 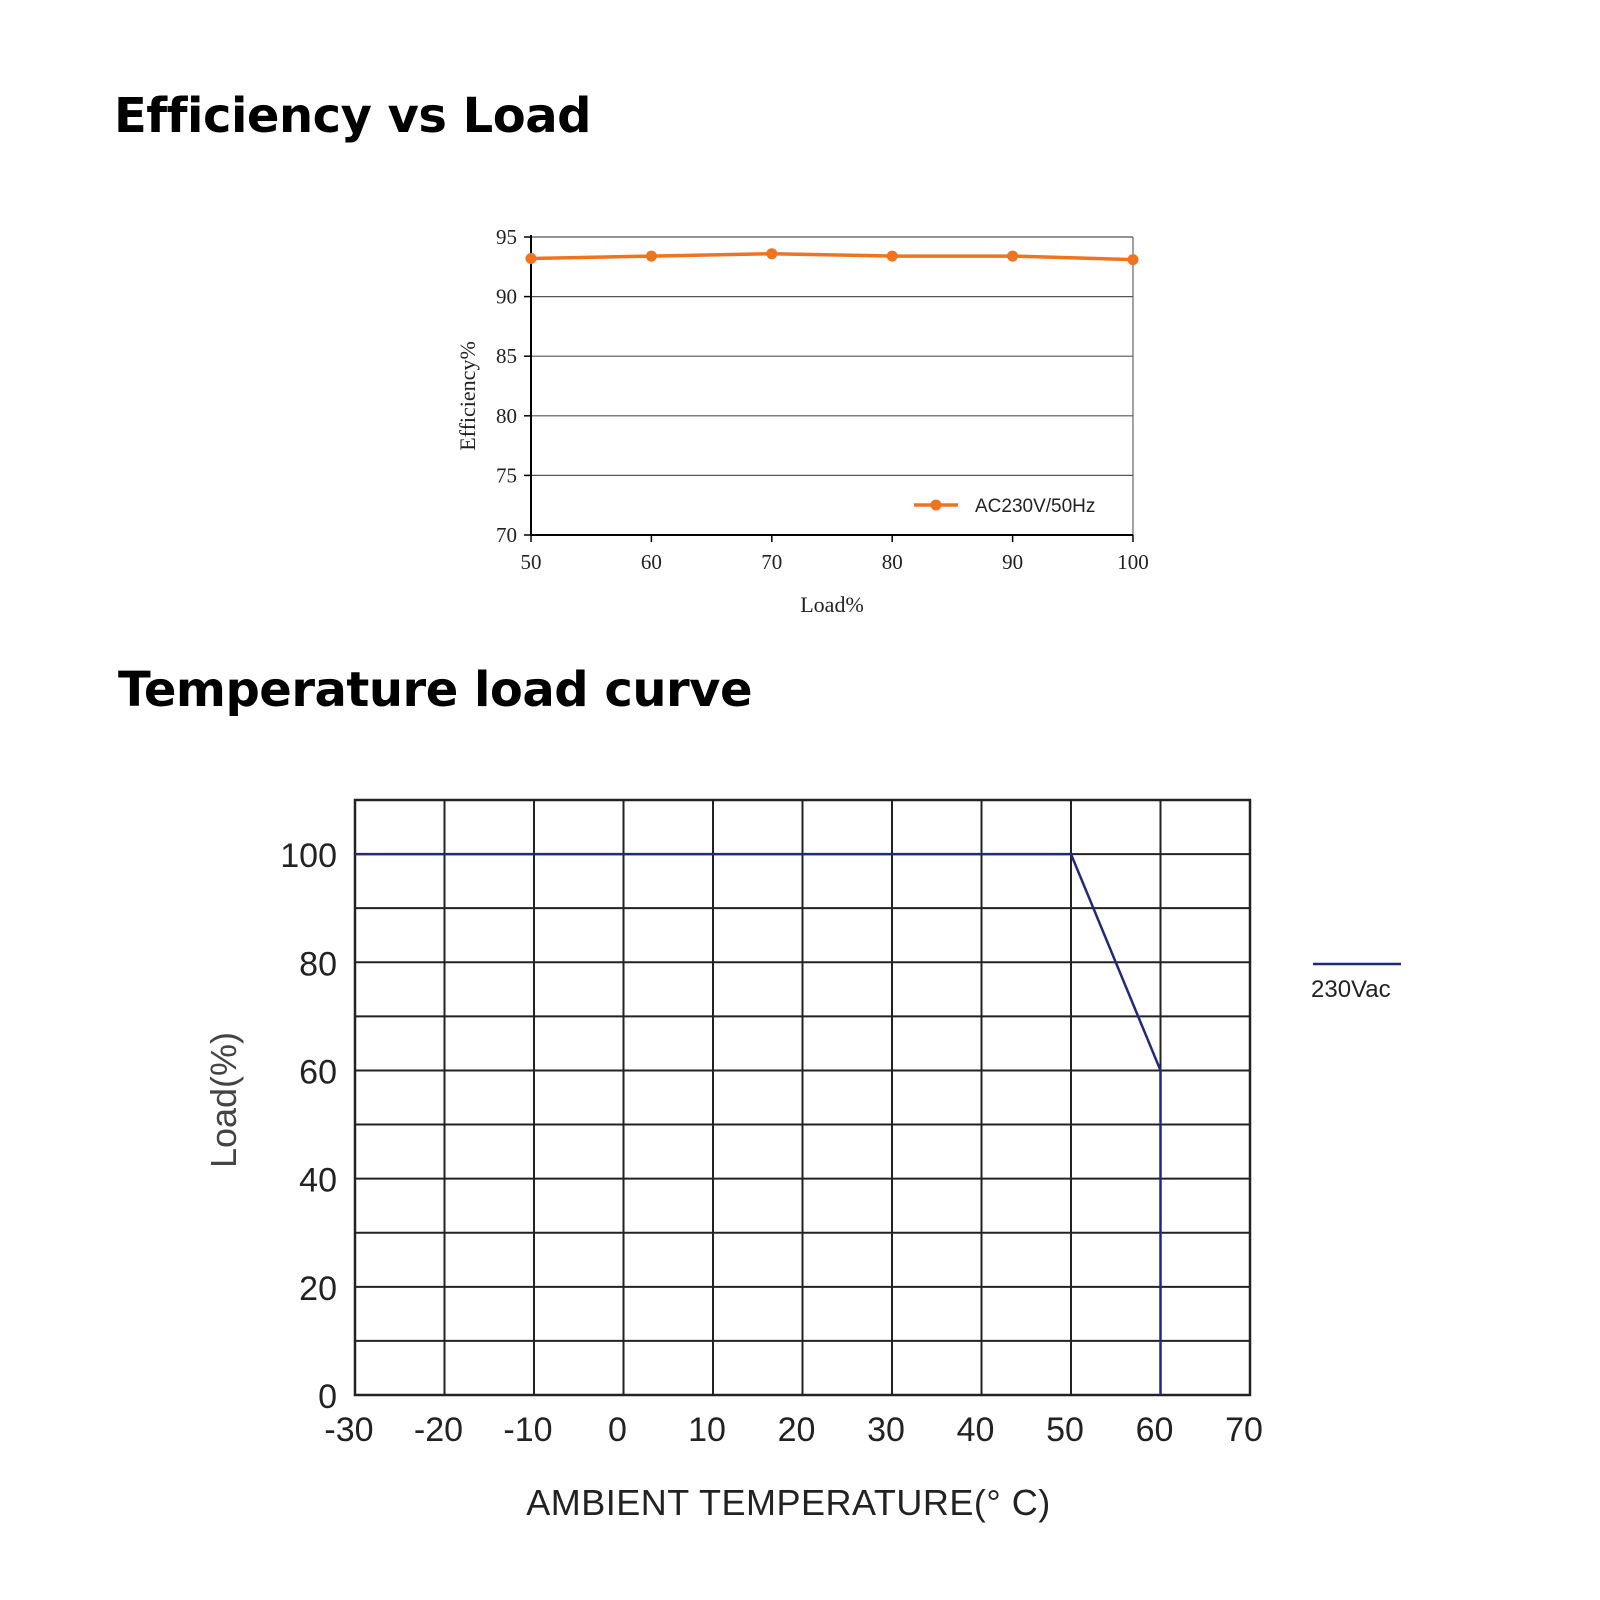 What do you see at coordinates (318, 964) in the screenshot?
I see `temp-y-tick-label: 80` at bounding box center [318, 964].